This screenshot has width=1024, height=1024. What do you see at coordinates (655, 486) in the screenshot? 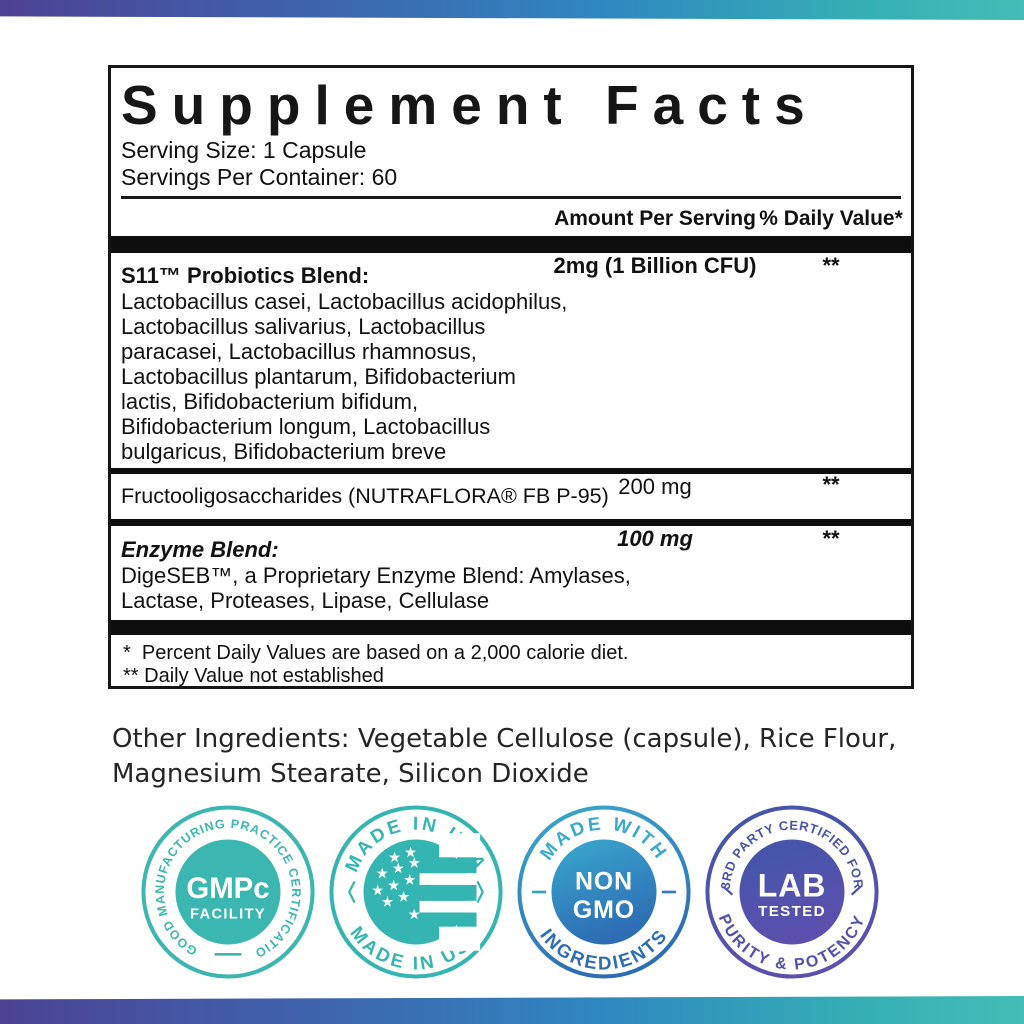
I see `ingredient-amount: 200 mg` at bounding box center [655, 486].